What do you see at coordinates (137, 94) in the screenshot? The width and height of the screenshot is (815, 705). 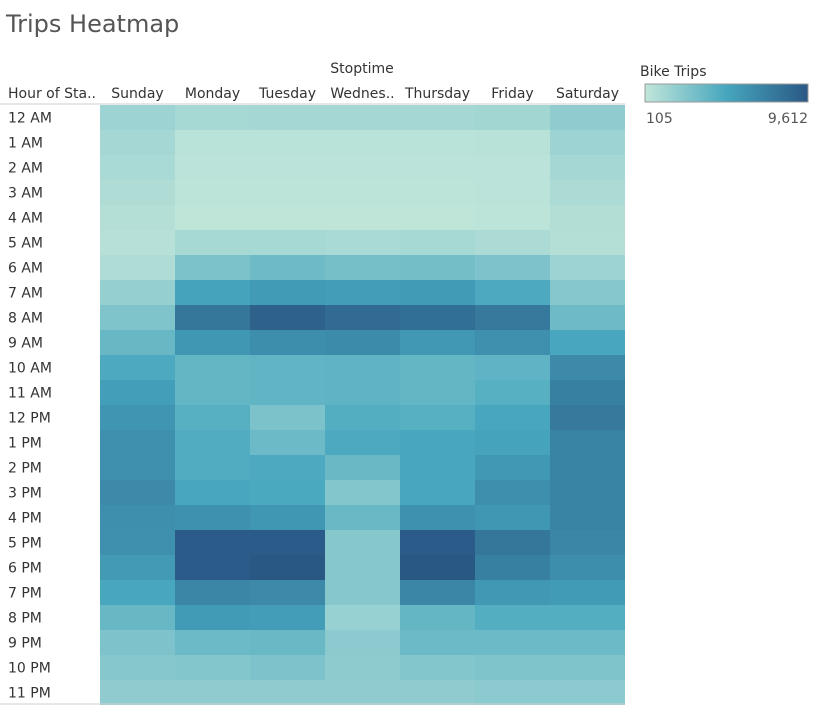 I see `column-label: Sunday` at bounding box center [137, 94].